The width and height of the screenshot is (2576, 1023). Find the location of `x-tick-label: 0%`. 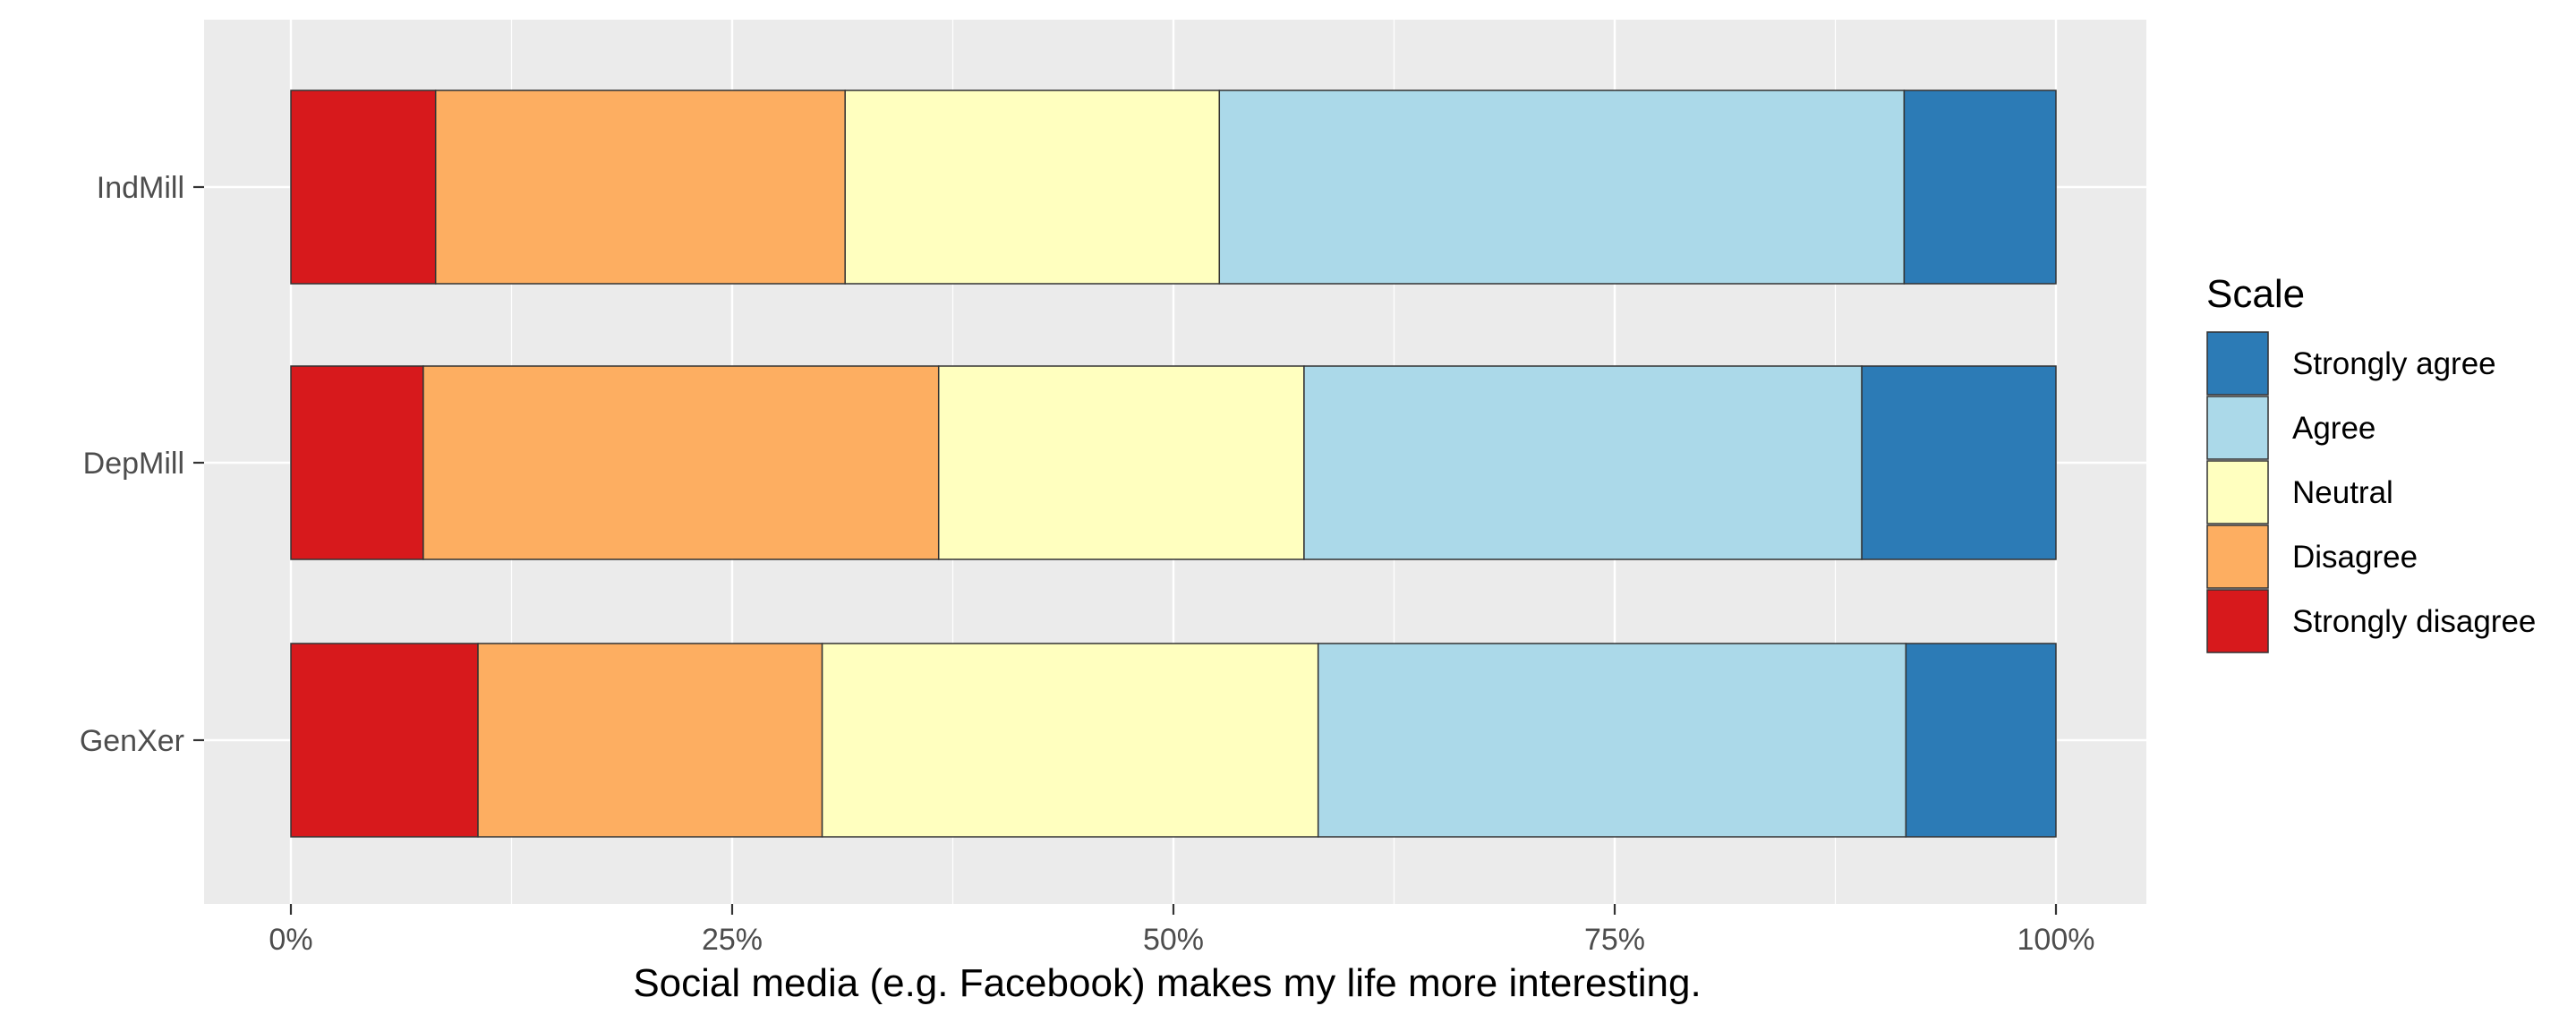

x-tick-label: 0% is located at coordinates (290, 940).